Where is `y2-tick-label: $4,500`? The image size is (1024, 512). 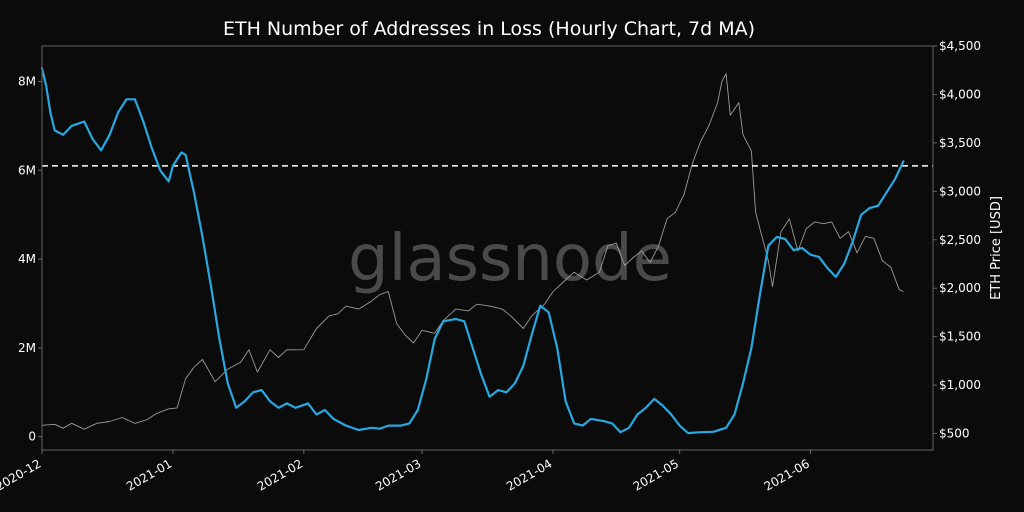
y2-tick-label: $4,500 is located at coordinates (960, 46).